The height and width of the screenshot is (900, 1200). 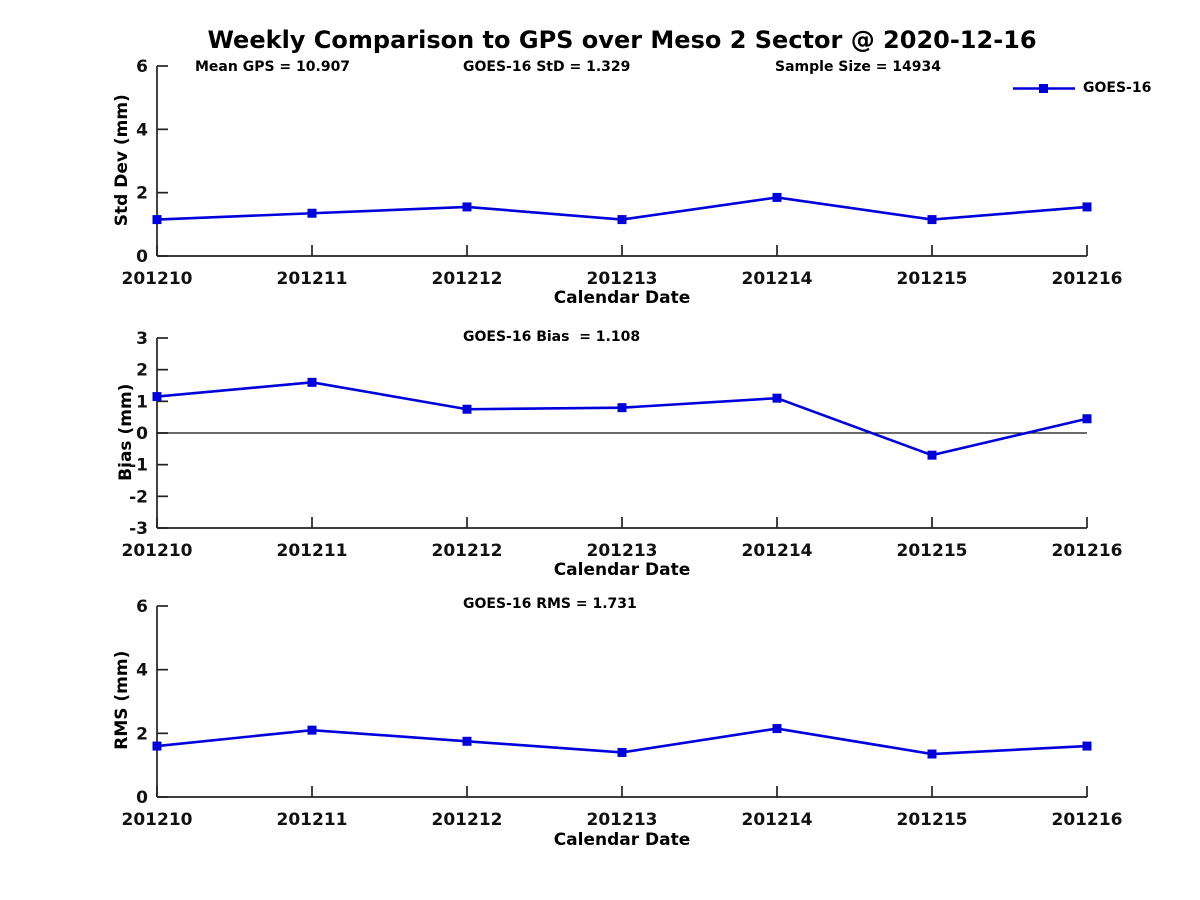 What do you see at coordinates (547, 67) in the screenshot?
I see `annotation-goes16-std: GOES-16 StD = 1.329` at bounding box center [547, 67].